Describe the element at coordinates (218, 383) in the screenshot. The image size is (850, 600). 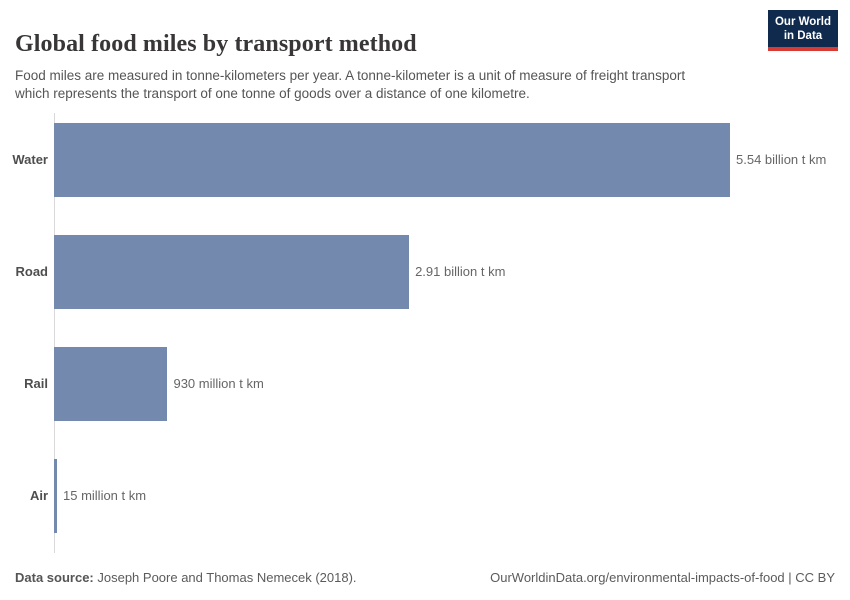
I see `value-label-rail: 930 million t km` at that location.